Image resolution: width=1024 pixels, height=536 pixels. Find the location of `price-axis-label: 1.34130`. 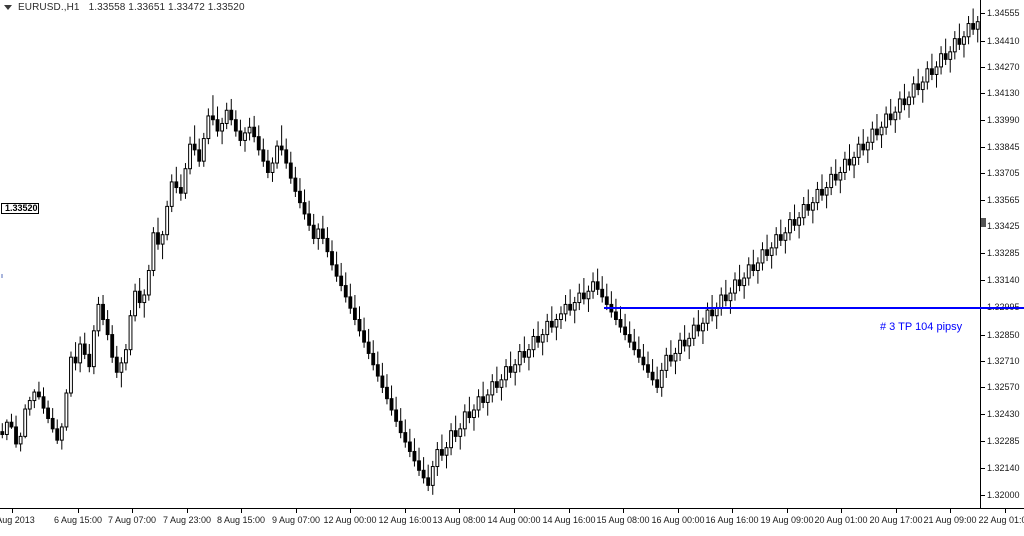

price-axis-label: 1.34130 is located at coordinates (1003, 93).